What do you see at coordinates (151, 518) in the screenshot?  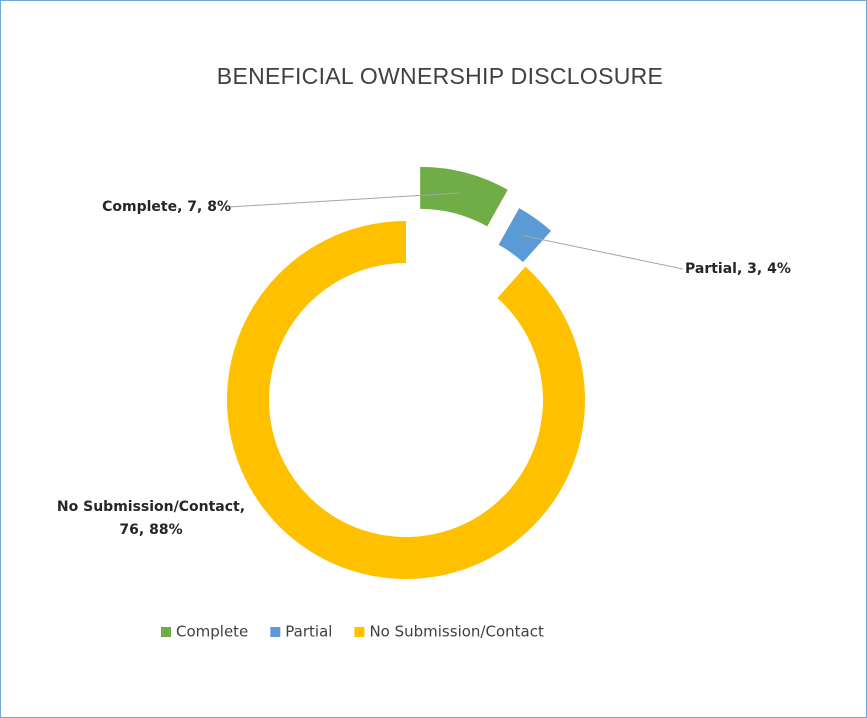 I see `data-label: No Submission/Contact, 76, 88%` at bounding box center [151, 518].